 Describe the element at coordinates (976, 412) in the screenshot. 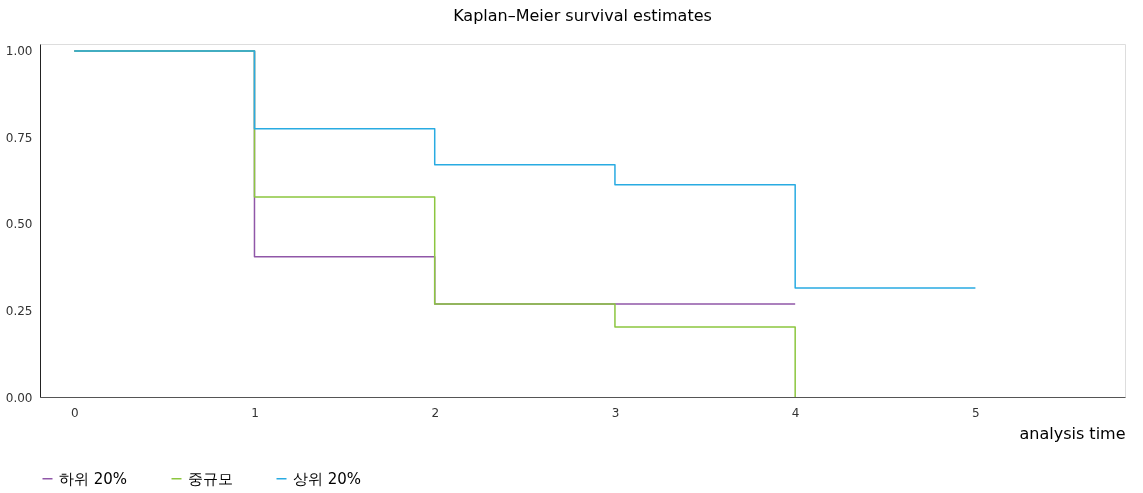

I see `x-tick-label: 5` at that location.